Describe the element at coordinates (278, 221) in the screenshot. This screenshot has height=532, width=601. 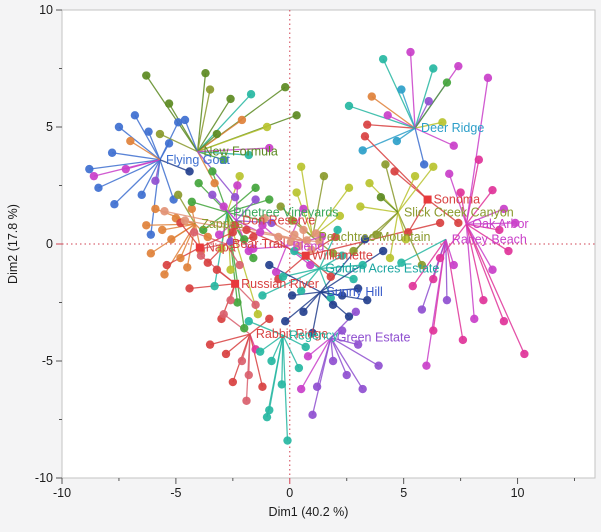
I see `cluster-label: Don Reserve` at that location.